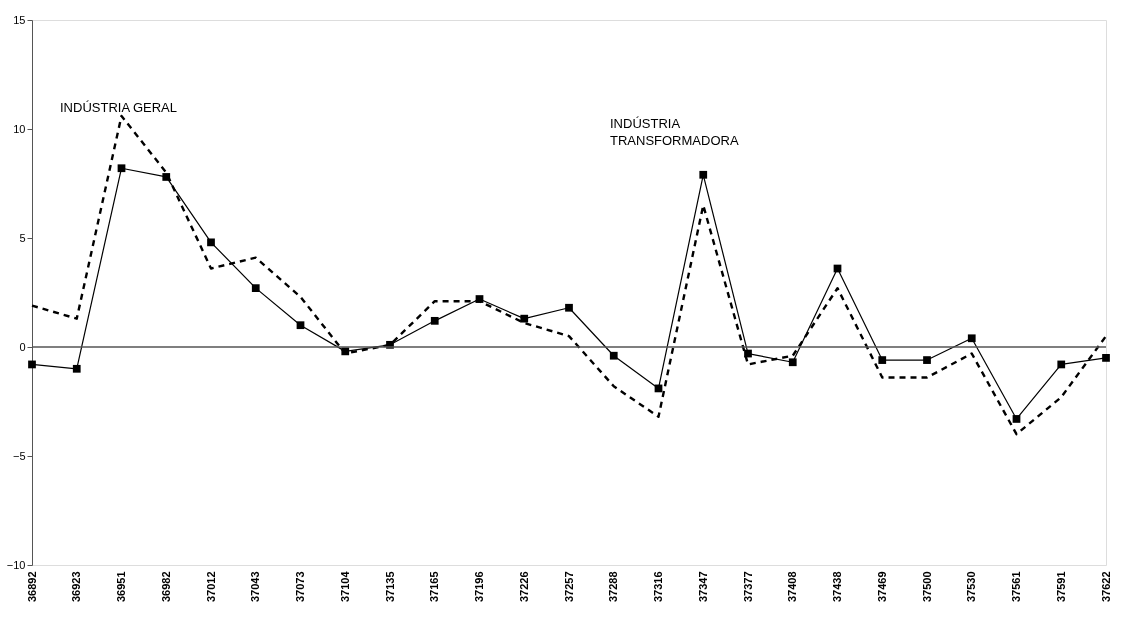  What do you see at coordinates (658, 587) in the screenshot?
I see `x-tick-label: 37316` at bounding box center [658, 587].